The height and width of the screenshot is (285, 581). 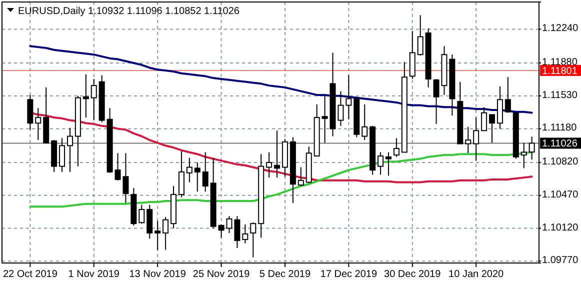 What do you see at coordinates (476, 274) in the screenshot?
I see `x-tick-label: 10 Jan 2020` at bounding box center [476, 274].